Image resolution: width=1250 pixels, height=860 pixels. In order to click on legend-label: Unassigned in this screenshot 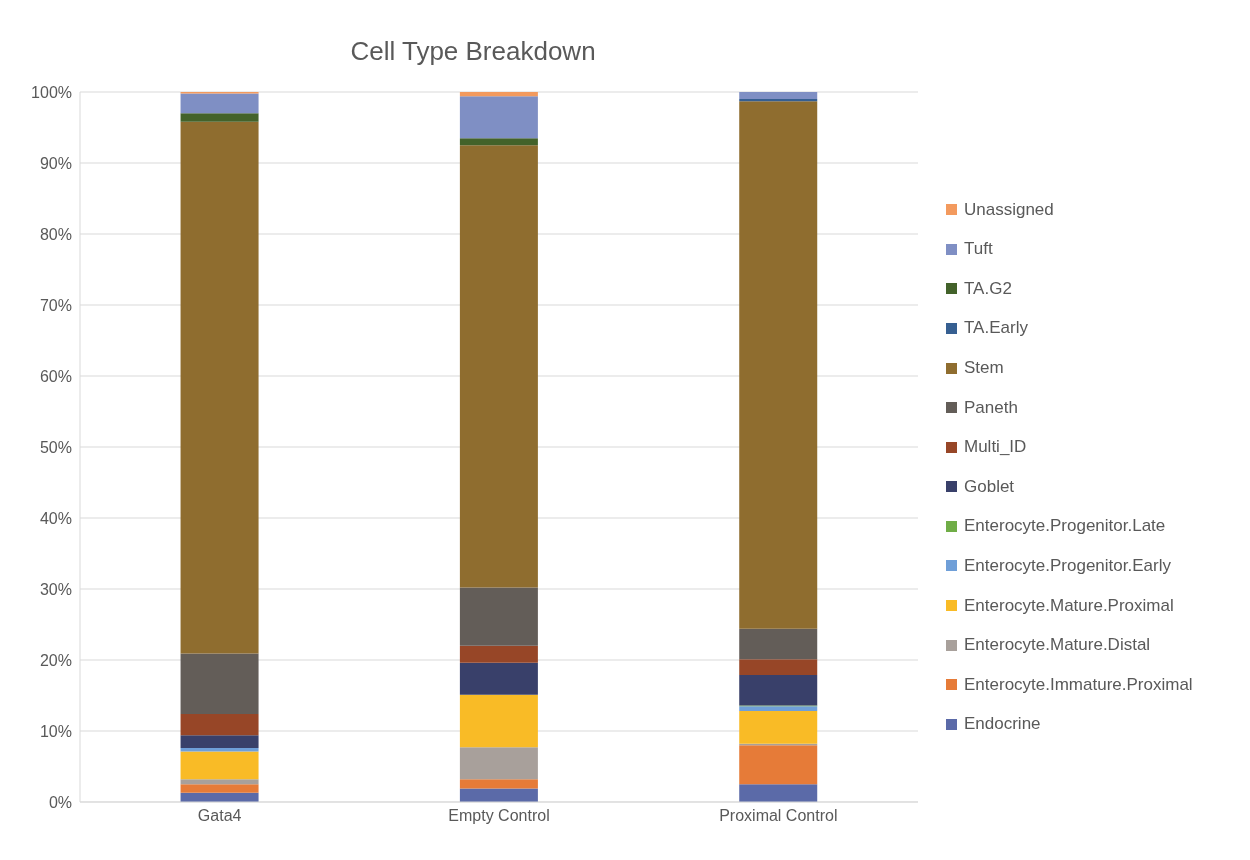, I will do `click(1009, 209)`.